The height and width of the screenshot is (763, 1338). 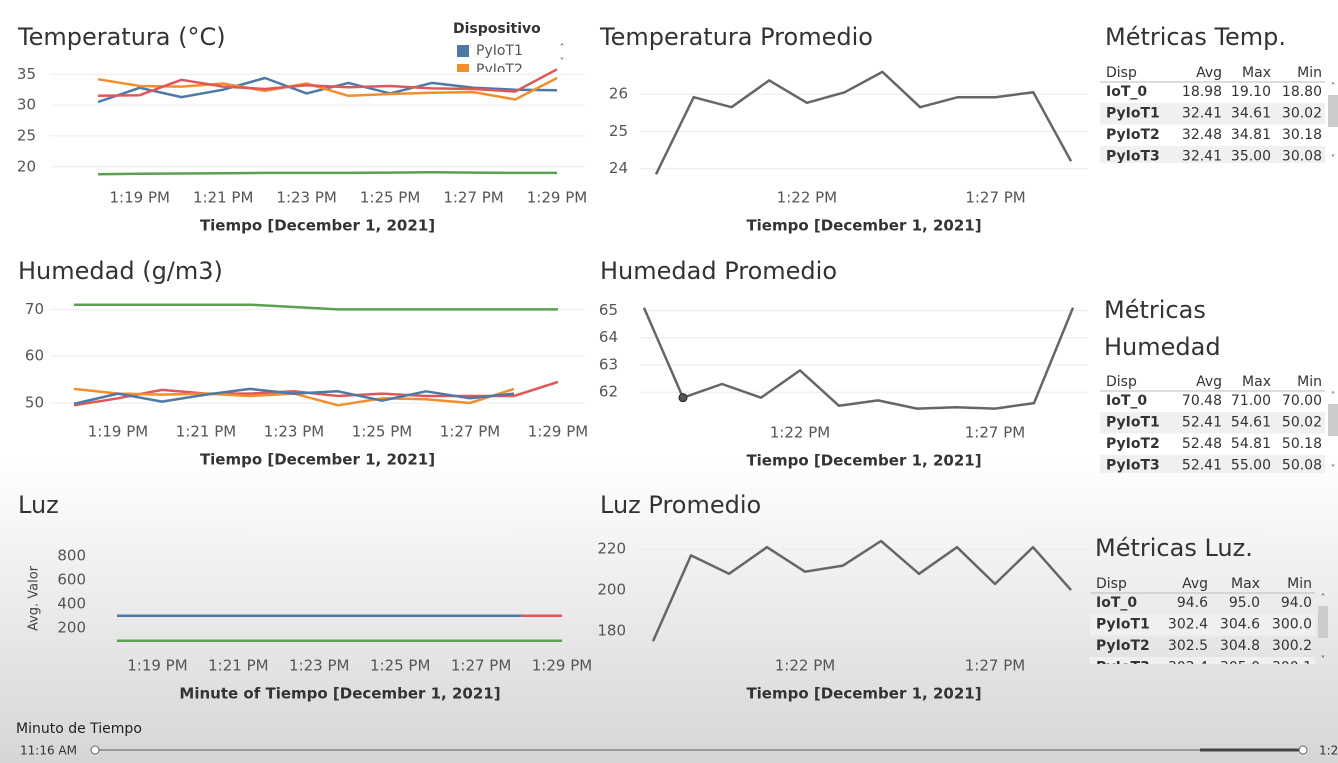 What do you see at coordinates (26, 74) in the screenshot?
I see `y-tick-label: 35` at bounding box center [26, 74].